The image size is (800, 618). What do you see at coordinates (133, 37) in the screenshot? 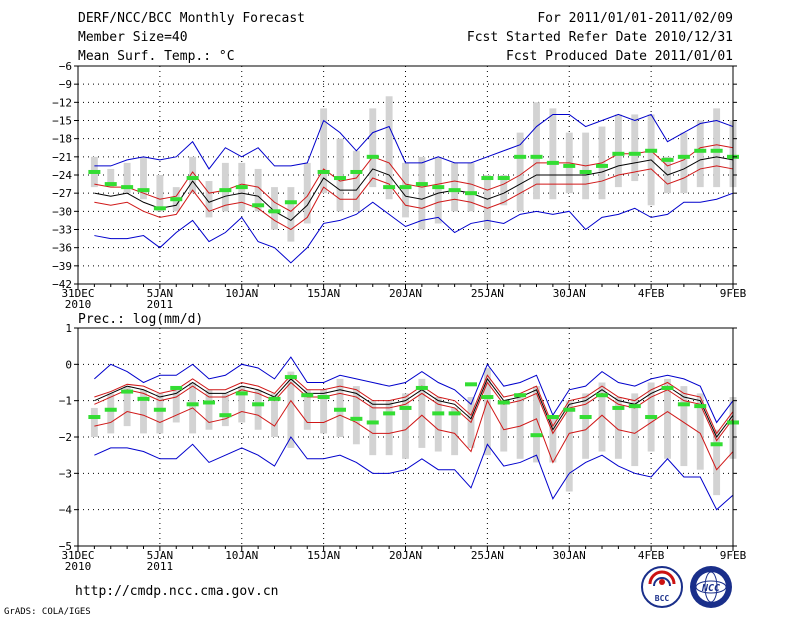
I see `member-size: Member Size=40` at bounding box center [133, 37].